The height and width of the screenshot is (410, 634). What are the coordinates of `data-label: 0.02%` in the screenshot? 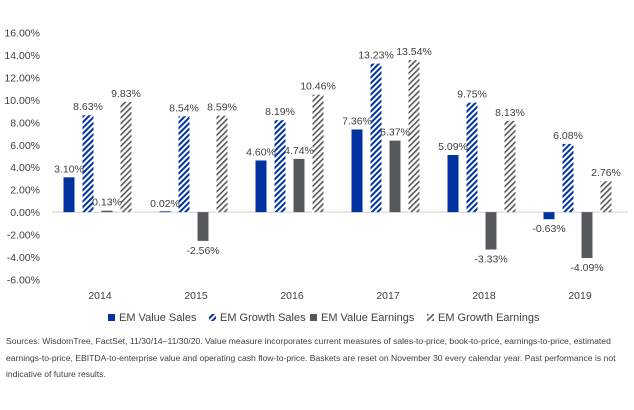 It's located at (165, 204).